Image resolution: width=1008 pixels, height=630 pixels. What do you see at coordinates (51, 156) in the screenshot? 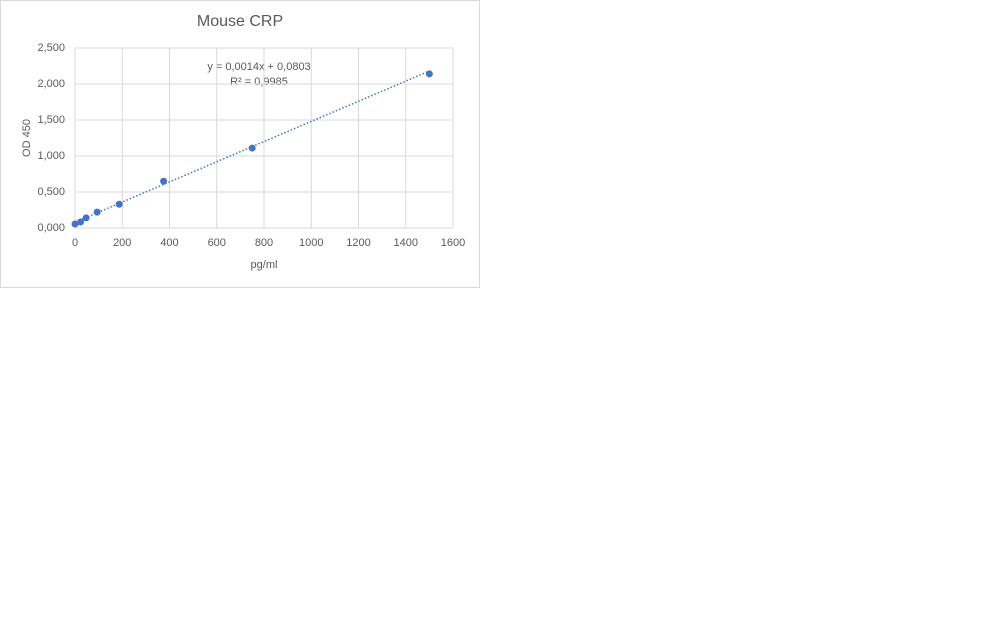
I see `y-tick-label: 1,000` at bounding box center [51, 156].